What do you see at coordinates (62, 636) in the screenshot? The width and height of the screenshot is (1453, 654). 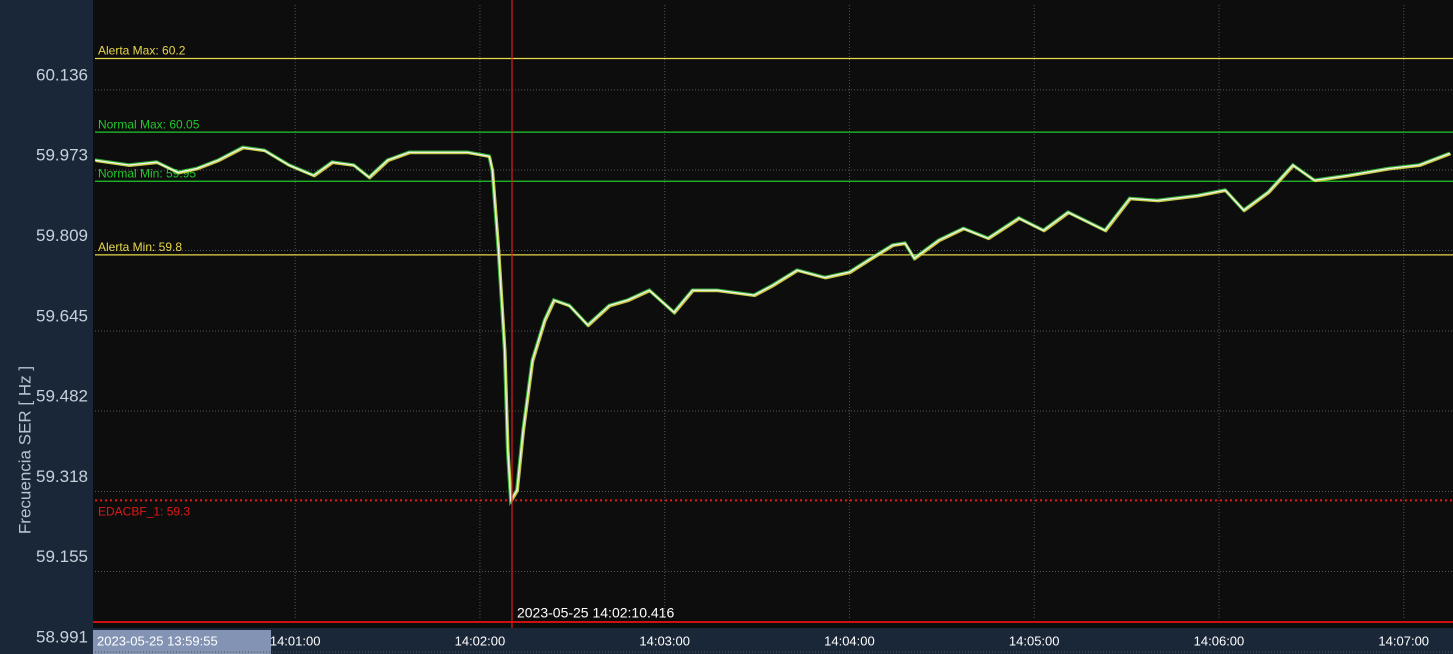 I see `y-tick-label: 58.991` at bounding box center [62, 636].